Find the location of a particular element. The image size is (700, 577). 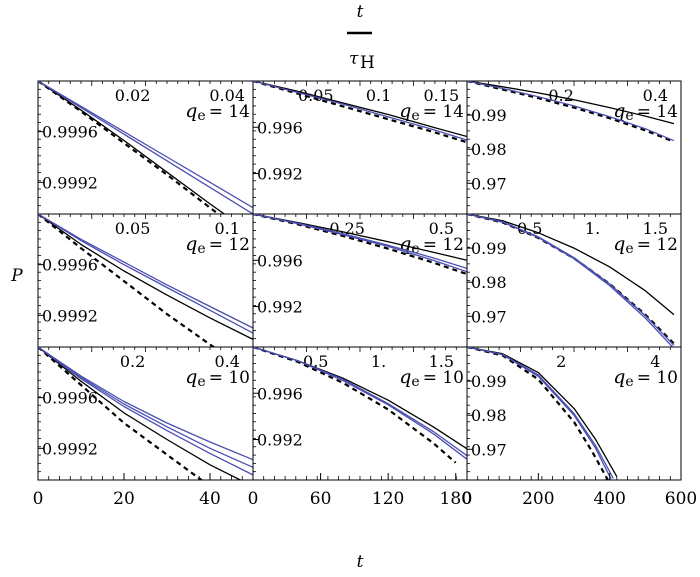

top-axis-label-numerator: t is located at coordinates (360, 12).